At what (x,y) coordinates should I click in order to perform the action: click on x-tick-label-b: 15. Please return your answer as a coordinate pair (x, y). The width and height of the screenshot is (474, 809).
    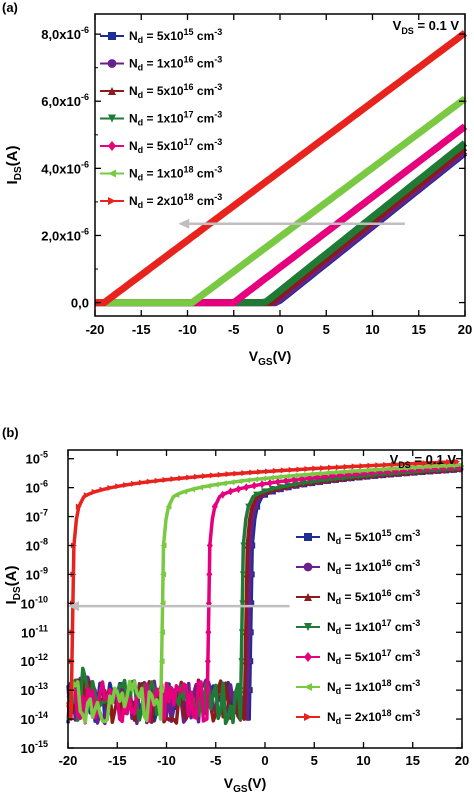
    Looking at the image, I should click on (413, 760).